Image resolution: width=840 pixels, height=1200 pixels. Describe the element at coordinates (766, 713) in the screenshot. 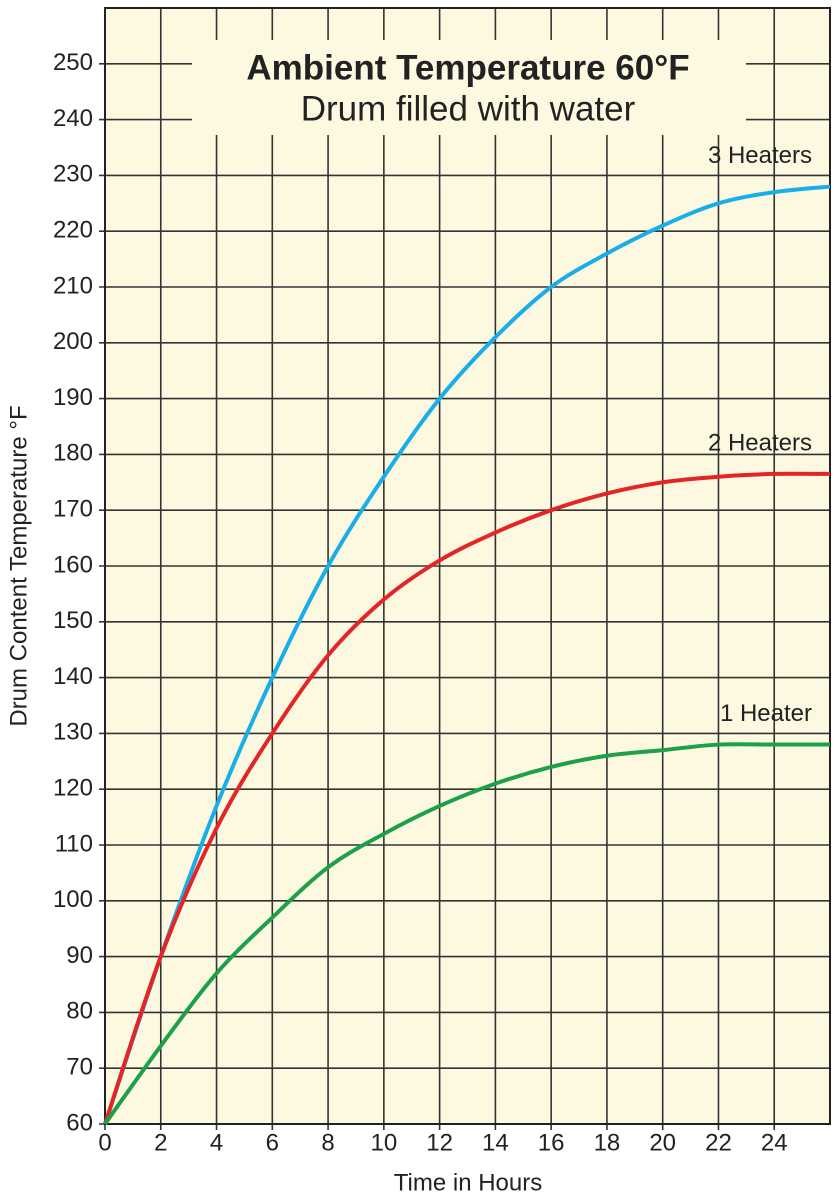

I see `series-label: 1 Heater` at that location.